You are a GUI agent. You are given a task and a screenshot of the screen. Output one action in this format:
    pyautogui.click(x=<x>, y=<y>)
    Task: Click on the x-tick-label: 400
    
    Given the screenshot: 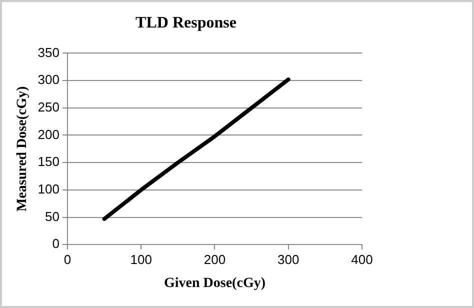 What is the action you would take?
    pyautogui.click(x=362, y=259)
    